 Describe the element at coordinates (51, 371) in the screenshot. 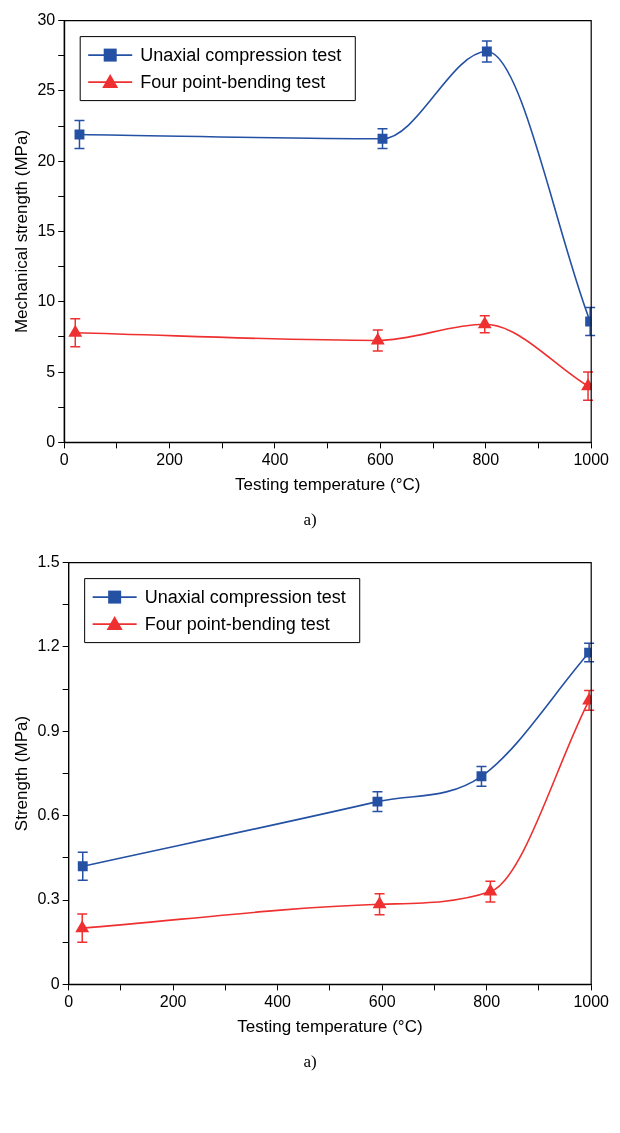

I see `y-tick-label: 5` at that location.